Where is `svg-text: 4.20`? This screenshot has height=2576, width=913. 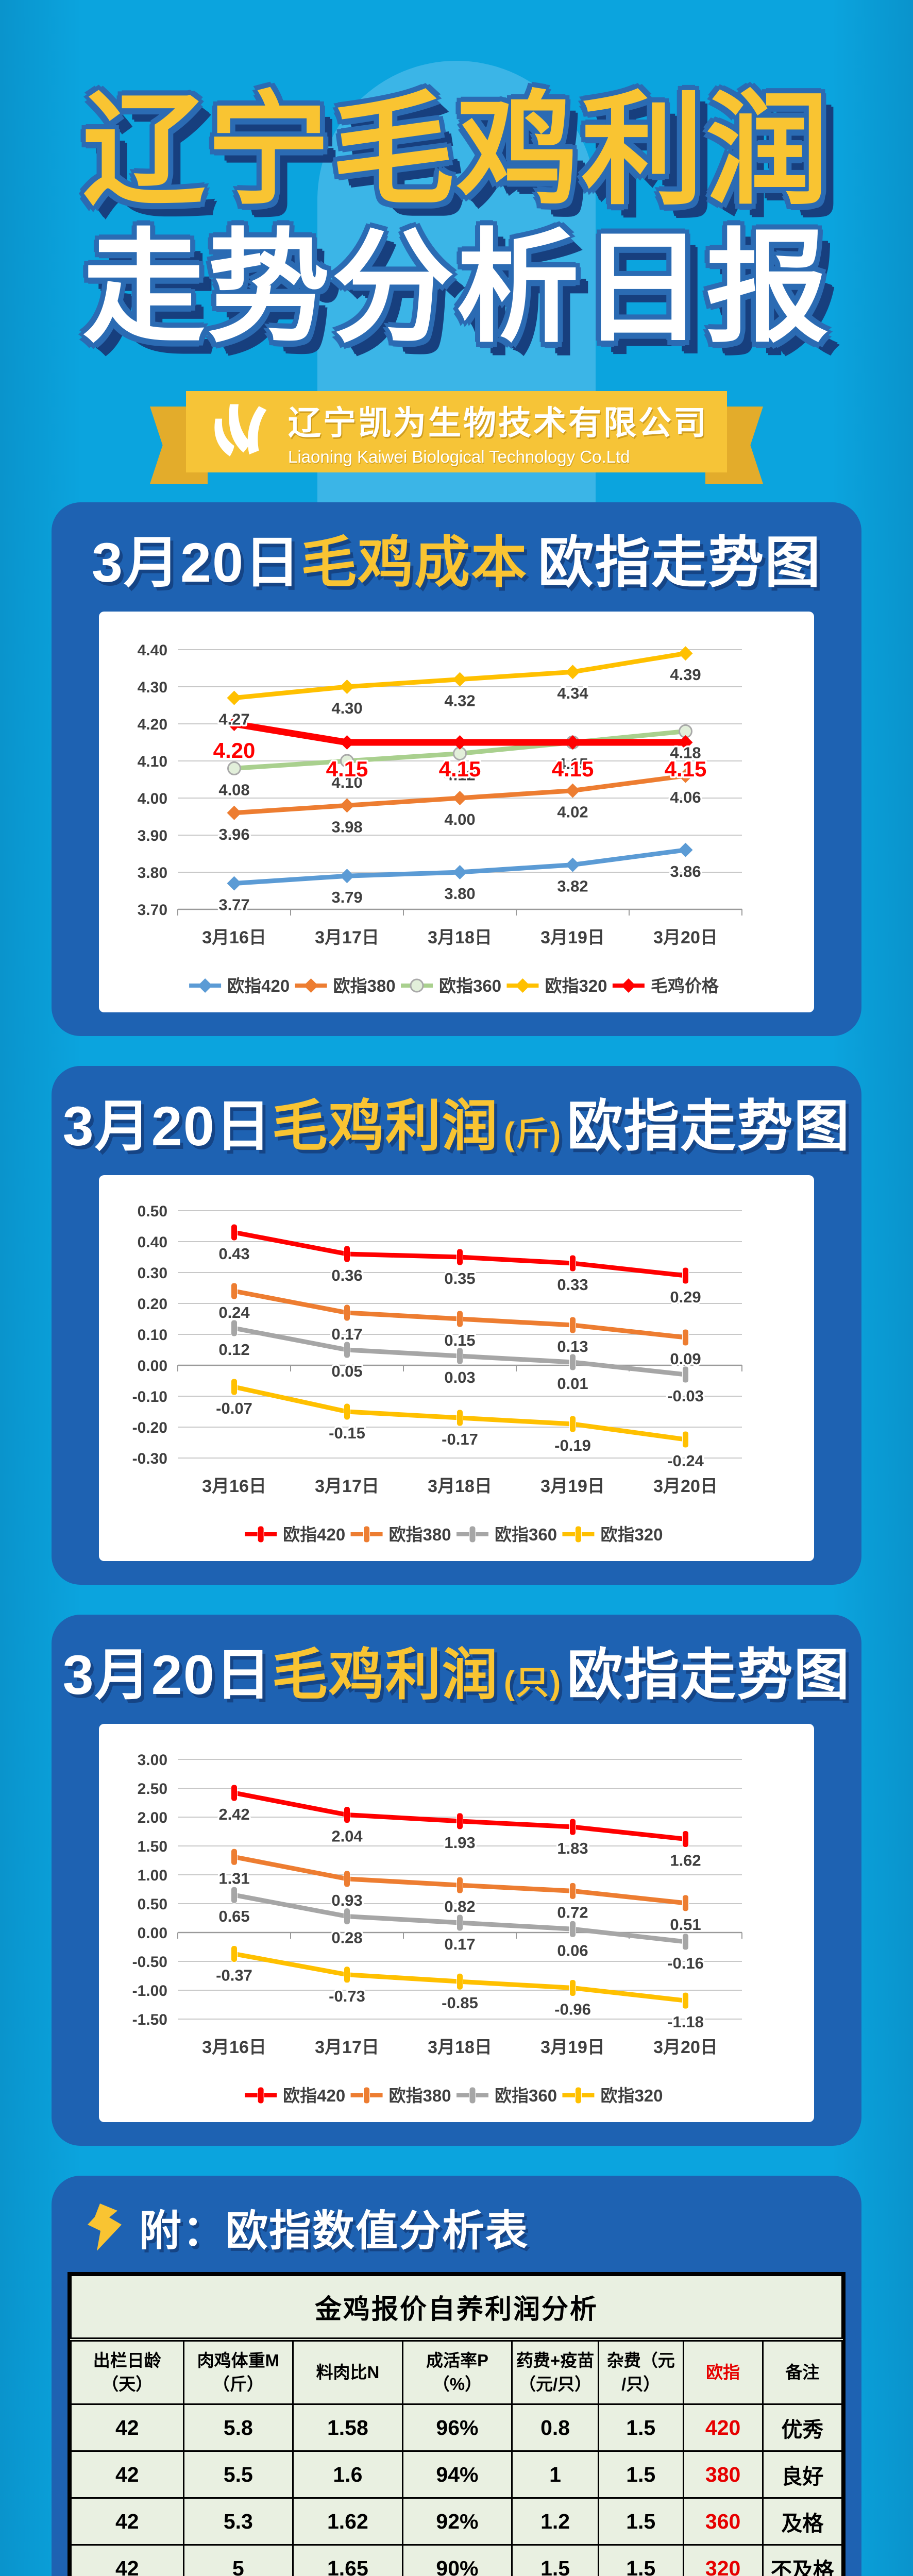
svg-text: 4.20 is located at coordinates (235, 750).